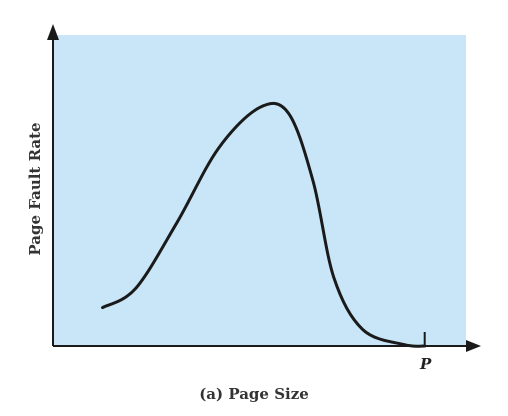 The width and height of the screenshot is (508, 416). Describe the element at coordinates (254, 394) in the screenshot. I see `x-axis-title: (a) Page Size` at that location.